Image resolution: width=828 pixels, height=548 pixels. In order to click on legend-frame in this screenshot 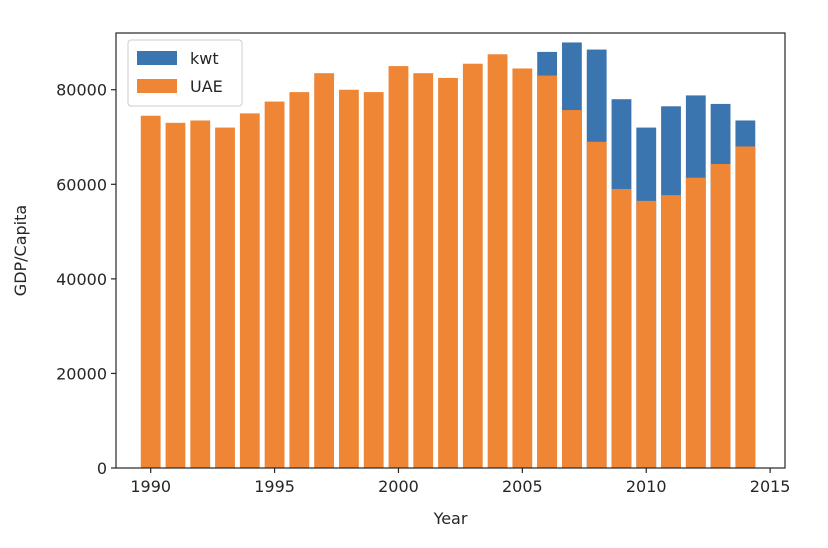, I will do `click(185, 73)`.